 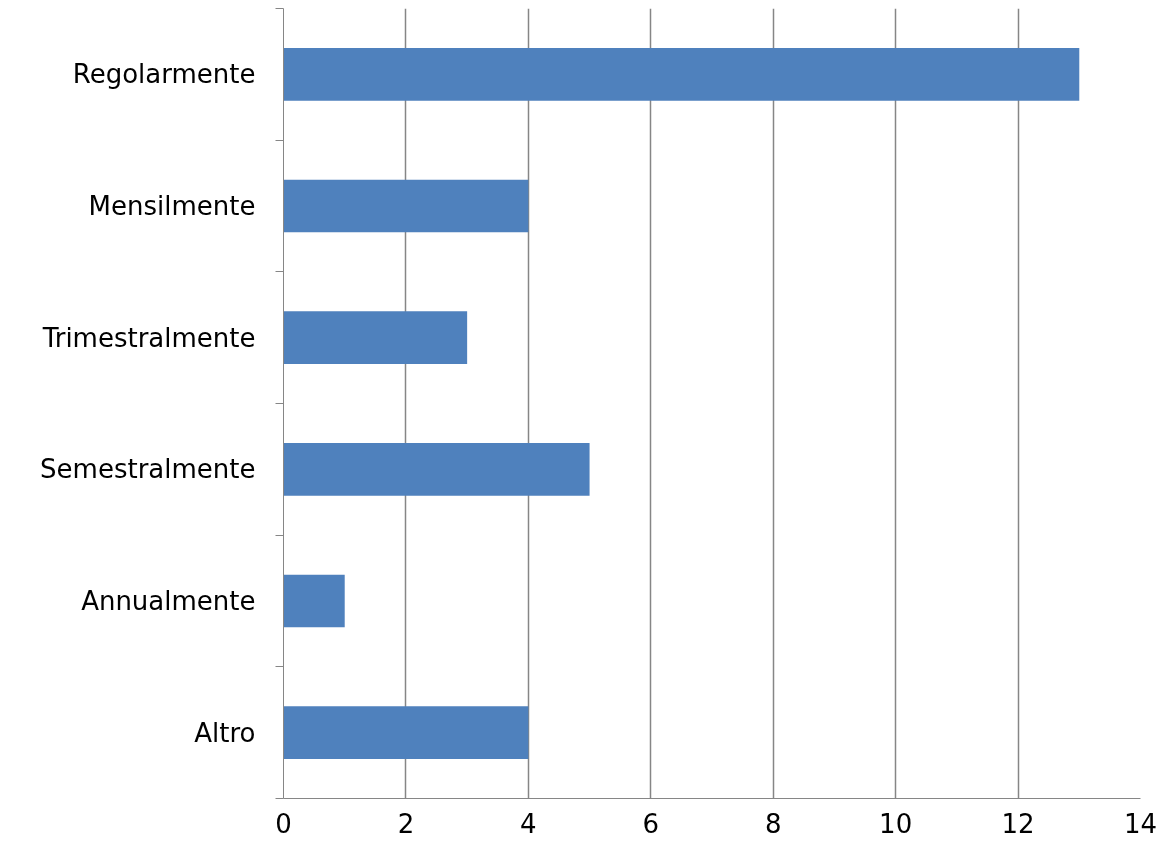 What do you see at coordinates (225, 732) in the screenshot?
I see `y-tick-label: Altro` at bounding box center [225, 732].